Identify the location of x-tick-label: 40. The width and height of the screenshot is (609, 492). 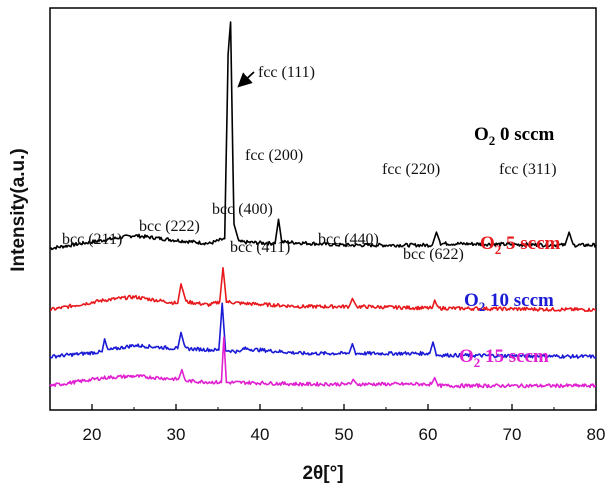
(260, 434).